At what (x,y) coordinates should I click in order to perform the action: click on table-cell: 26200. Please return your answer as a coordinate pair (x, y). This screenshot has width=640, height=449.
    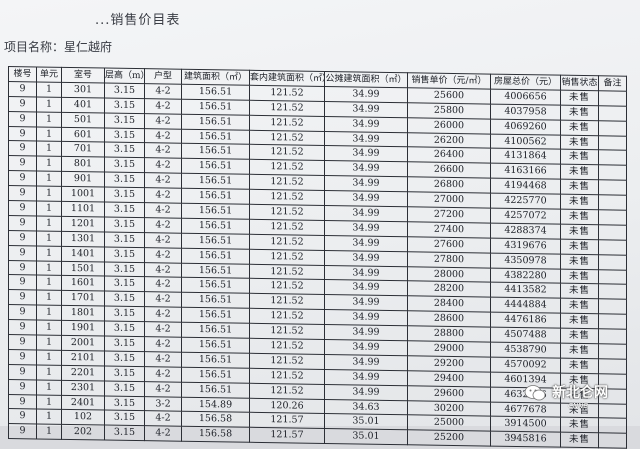
    Looking at the image, I should click on (449, 140).